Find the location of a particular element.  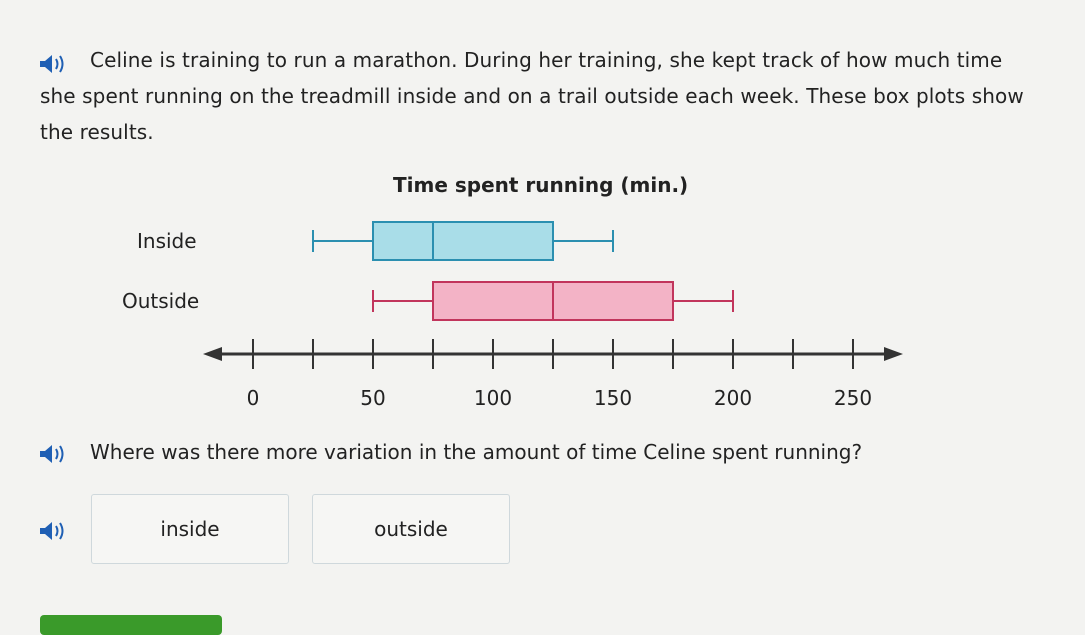

series-label-inside: Inside is located at coordinates (167, 241).